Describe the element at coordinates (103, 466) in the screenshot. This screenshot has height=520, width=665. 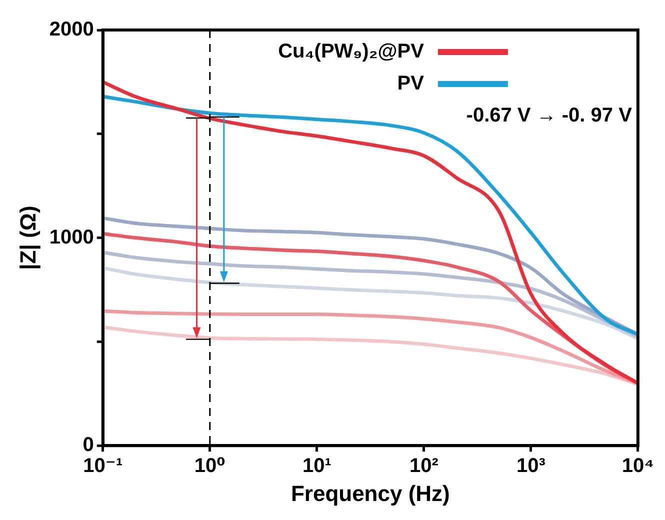
I see `x-tick-label: 10⁻¹` at that location.